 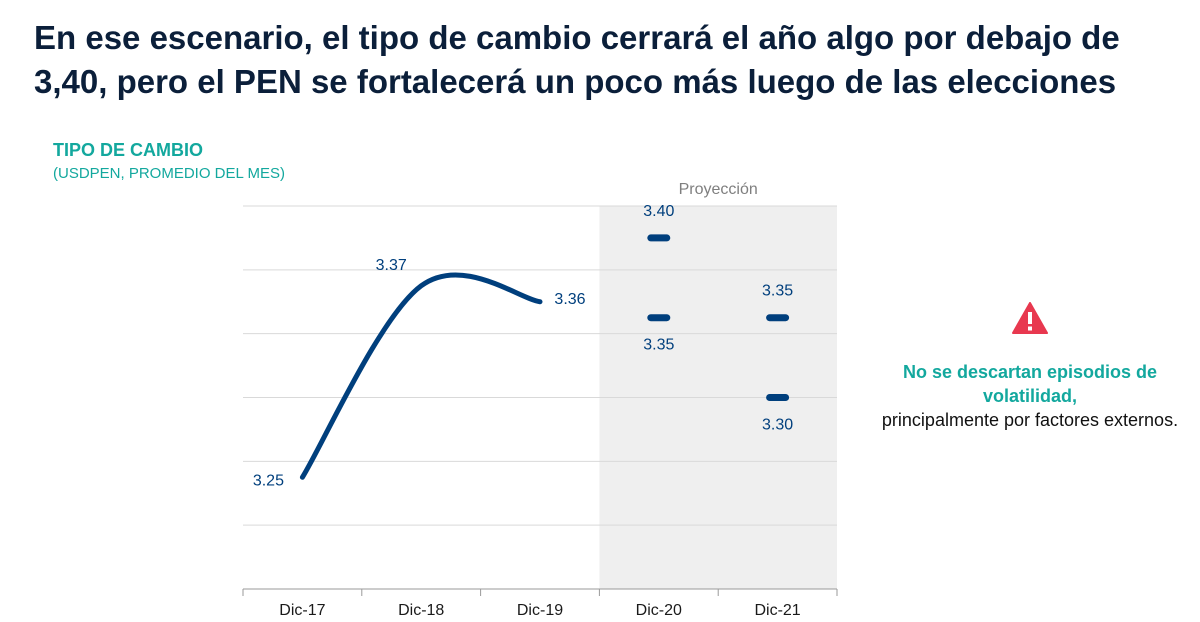 I want to click on projection-low-label: 3.35, so click(x=658, y=345).